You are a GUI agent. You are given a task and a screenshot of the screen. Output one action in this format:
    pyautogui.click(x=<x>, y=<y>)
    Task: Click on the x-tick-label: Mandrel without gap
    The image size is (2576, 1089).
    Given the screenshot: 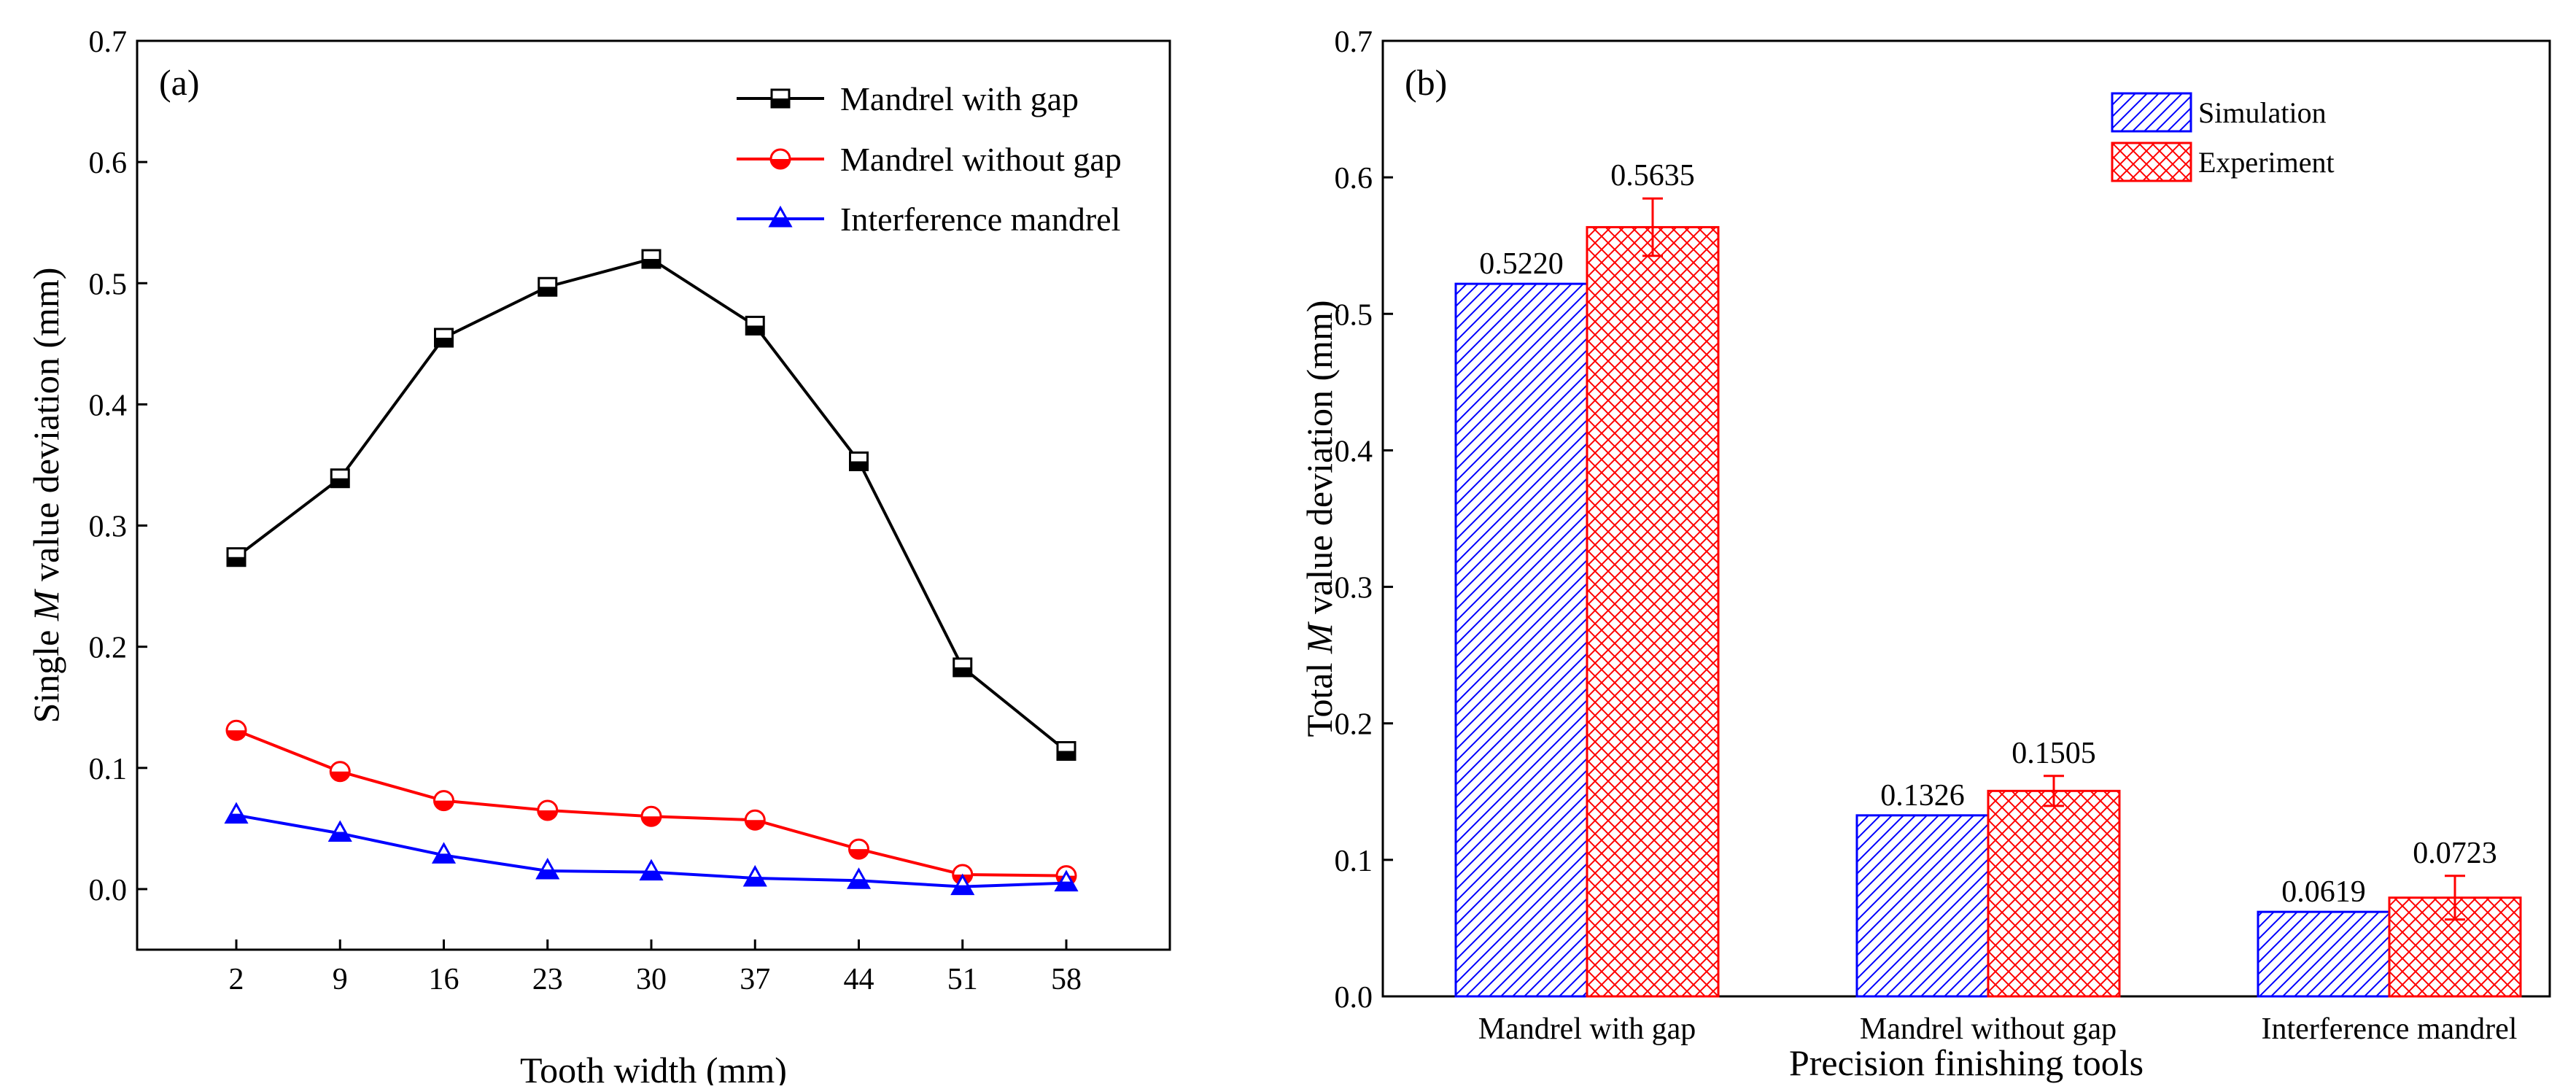 What is the action you would take?
    pyautogui.click(x=1989, y=1029)
    